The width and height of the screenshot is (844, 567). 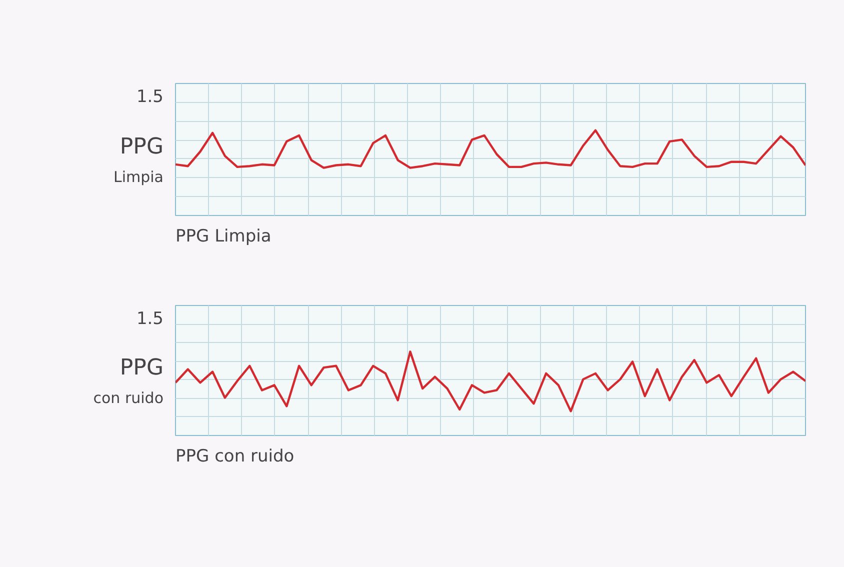 What do you see at coordinates (224, 236) in the screenshot?
I see `x-axis-title: PPG Limpia` at bounding box center [224, 236].